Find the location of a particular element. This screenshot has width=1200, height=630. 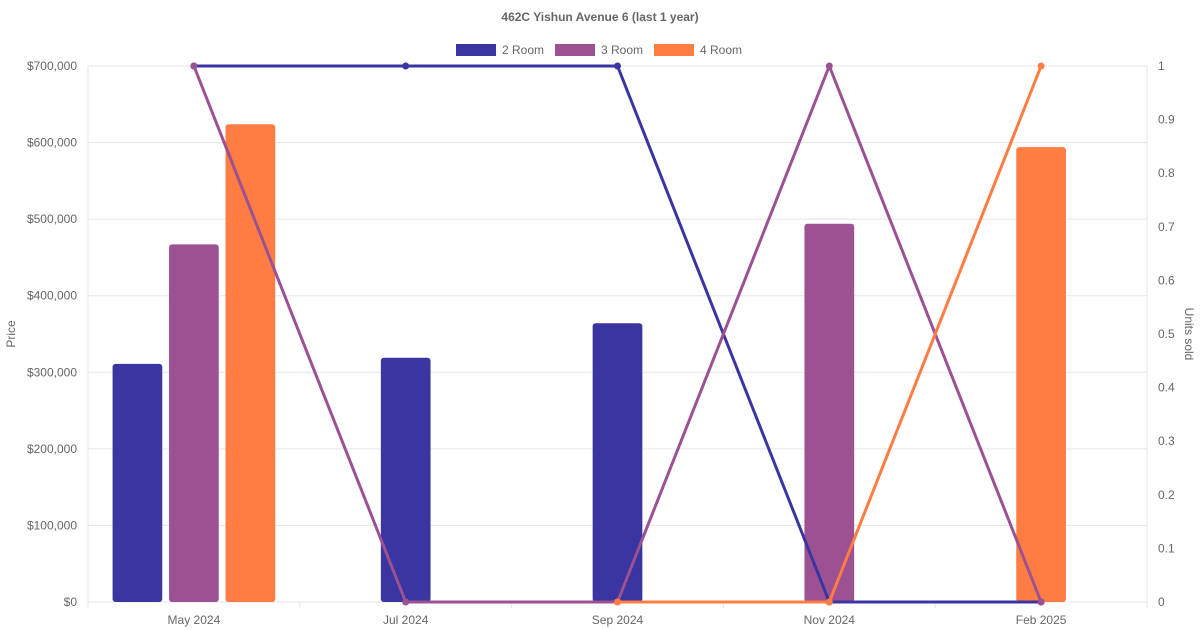

y-axis-right-ticks: 0 0.1 0.2 0.3 0.4 0.5 0.6 0.7 0.8 0.9 1 is located at coordinates (1166, 334).